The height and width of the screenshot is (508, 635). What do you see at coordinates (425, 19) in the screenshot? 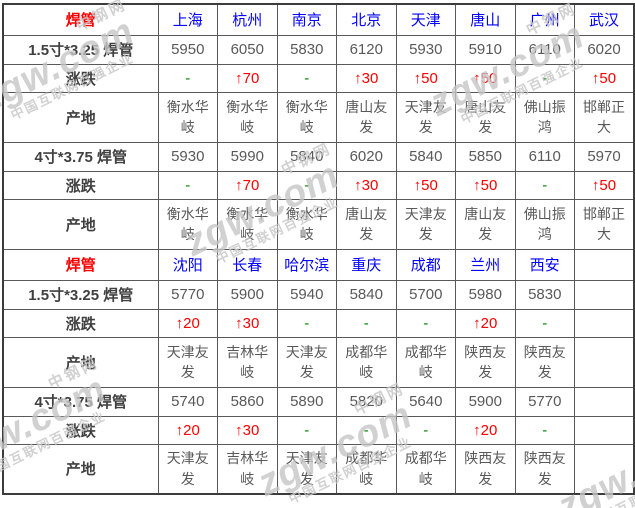
I see `city-header-tianjin: 天津` at bounding box center [425, 19].